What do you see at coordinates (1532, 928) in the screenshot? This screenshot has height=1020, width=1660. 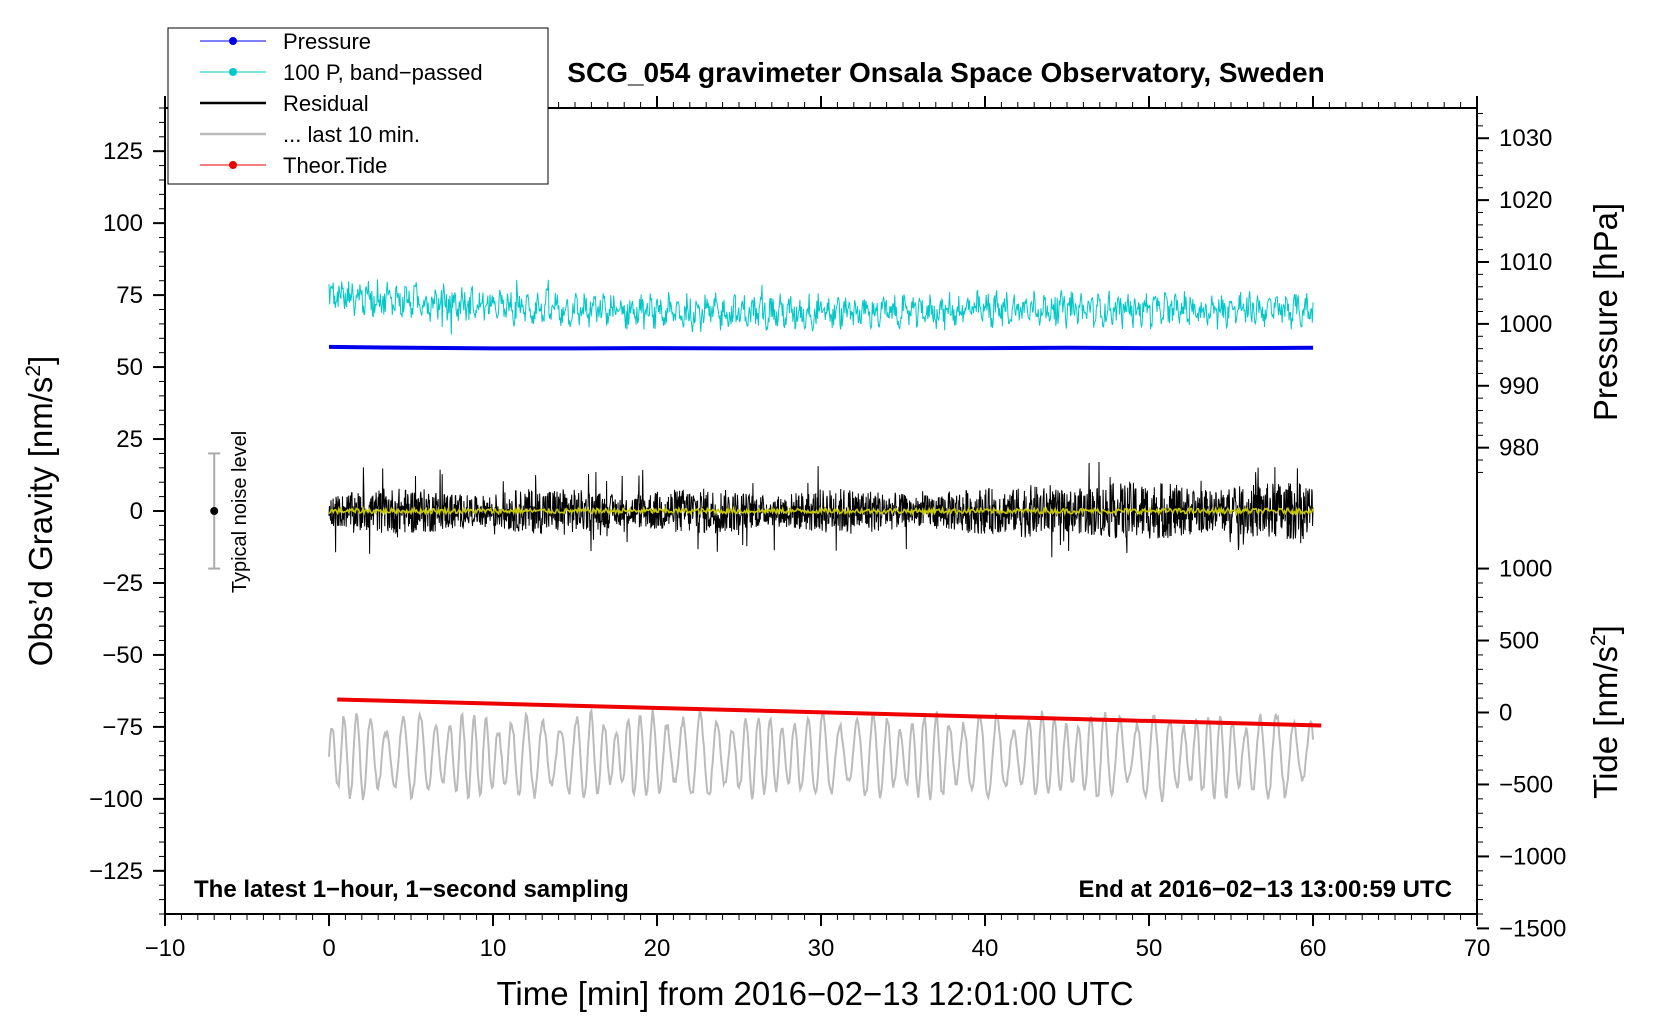 I see `tide-tick-label: −1500` at bounding box center [1532, 928].